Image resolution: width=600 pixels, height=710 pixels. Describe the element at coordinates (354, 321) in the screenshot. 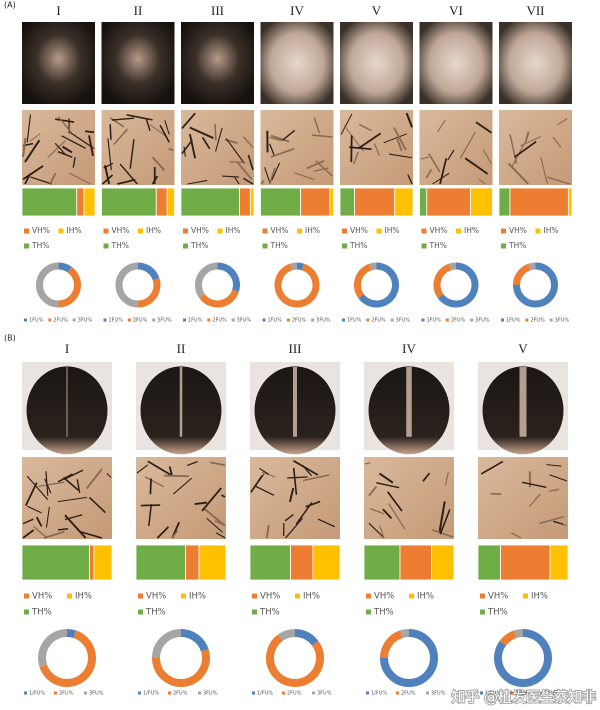

I see `legend-label: 1FU%` at that location.